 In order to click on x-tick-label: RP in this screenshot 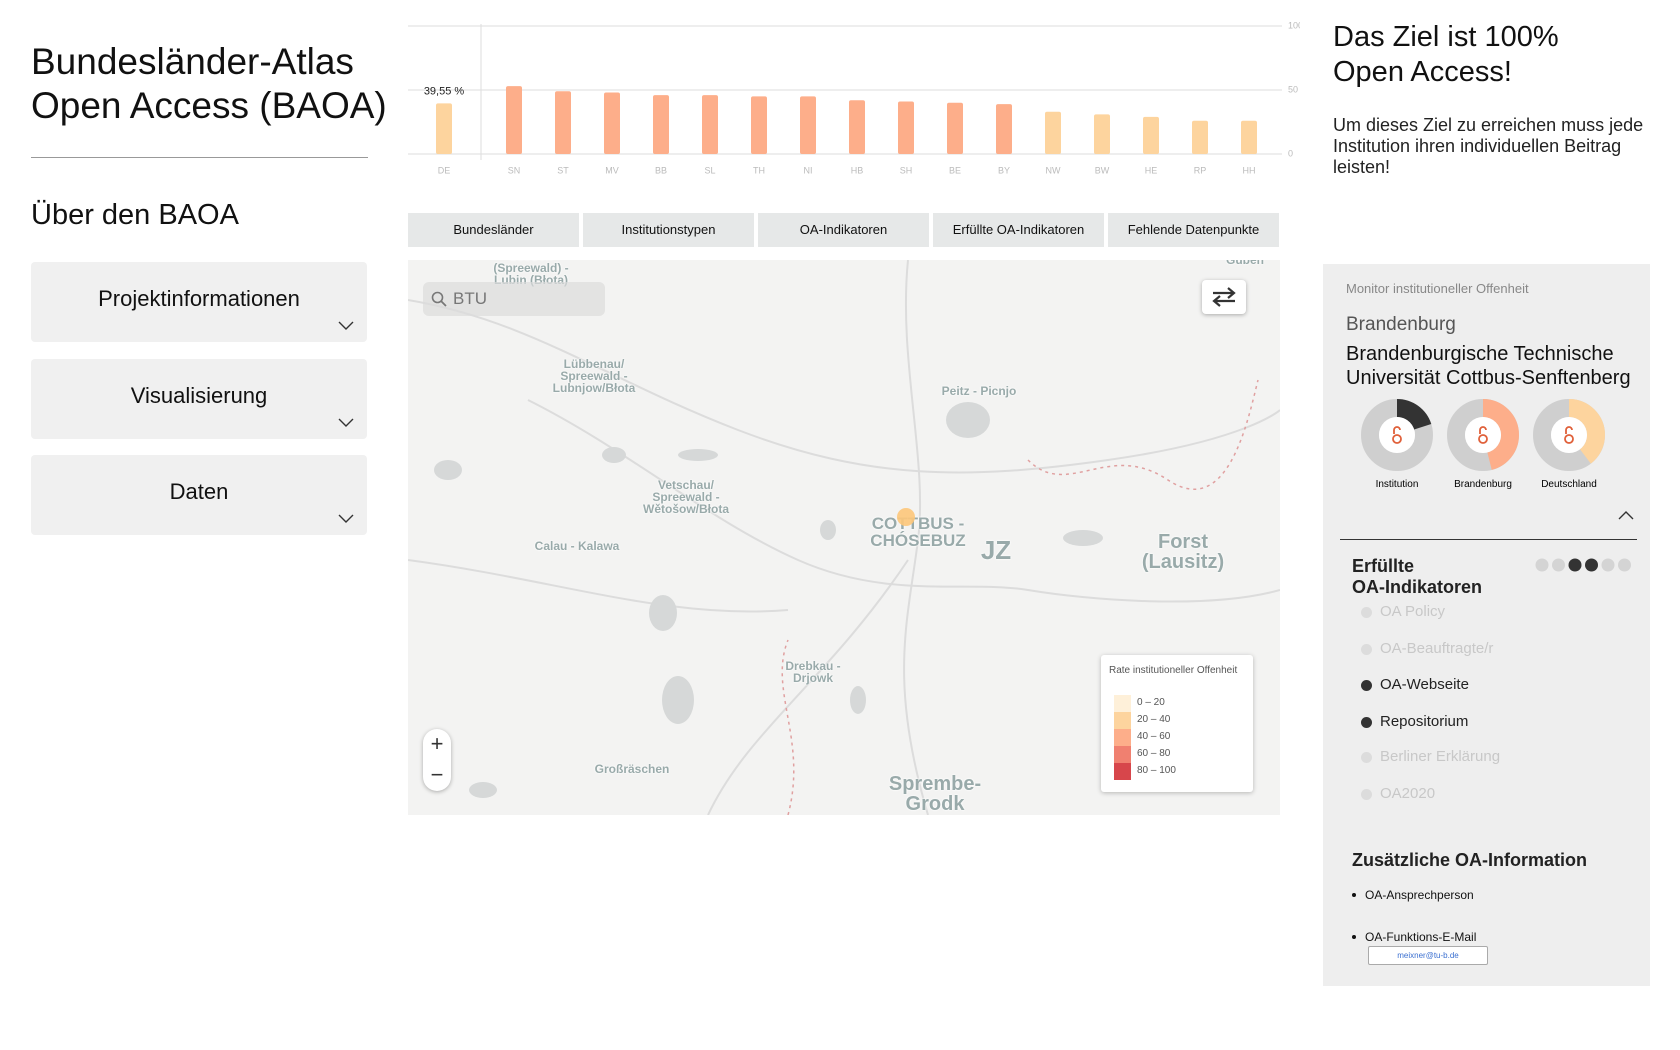, I will do `click(1200, 170)`.